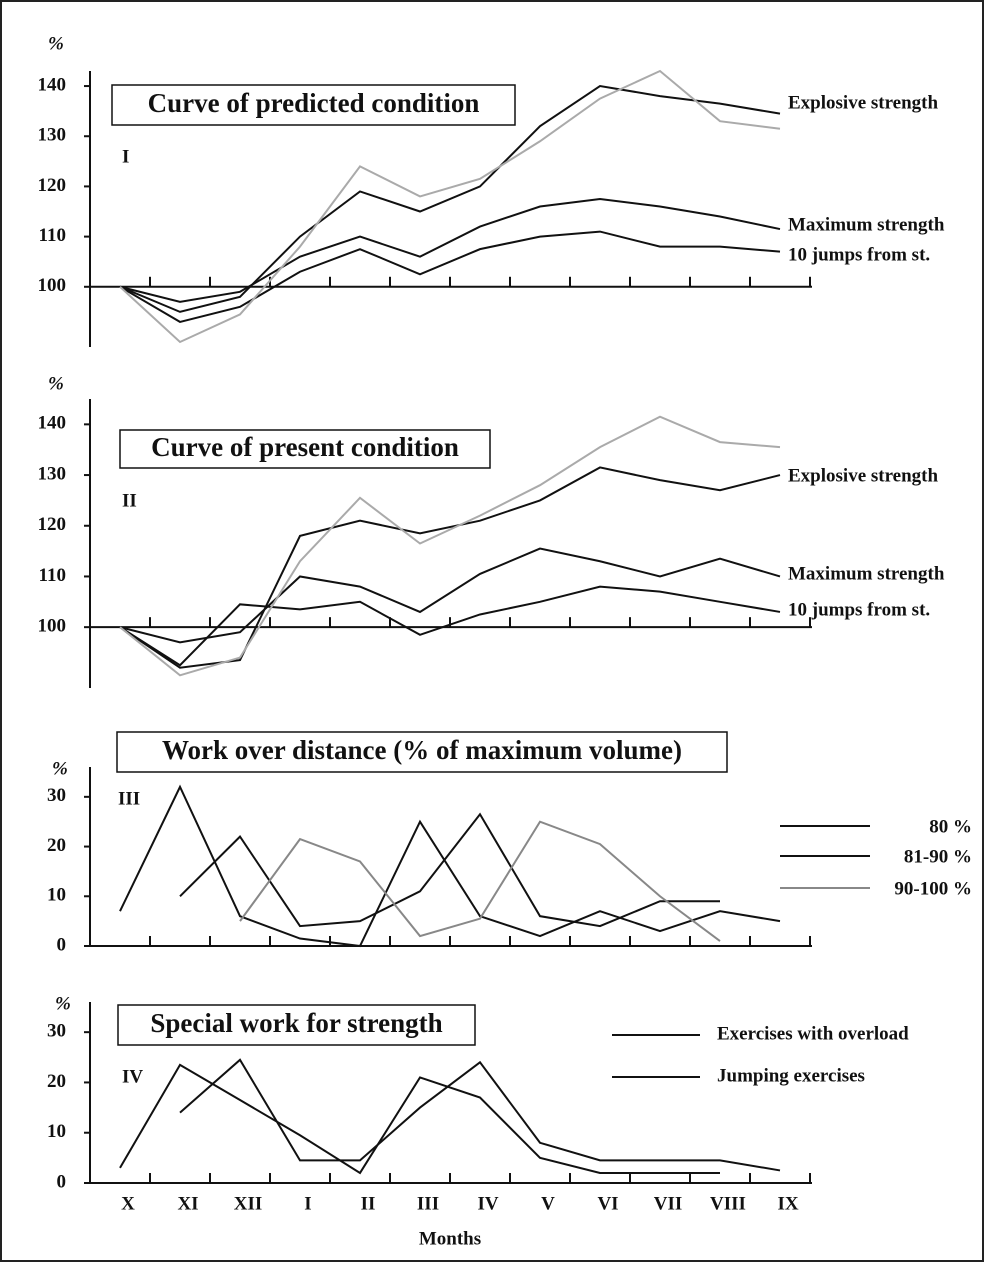 Image resolution: width=985 pixels, height=1263 pixels. What do you see at coordinates (132, 1076) in the screenshot?
I see `panel-number: IV` at bounding box center [132, 1076].